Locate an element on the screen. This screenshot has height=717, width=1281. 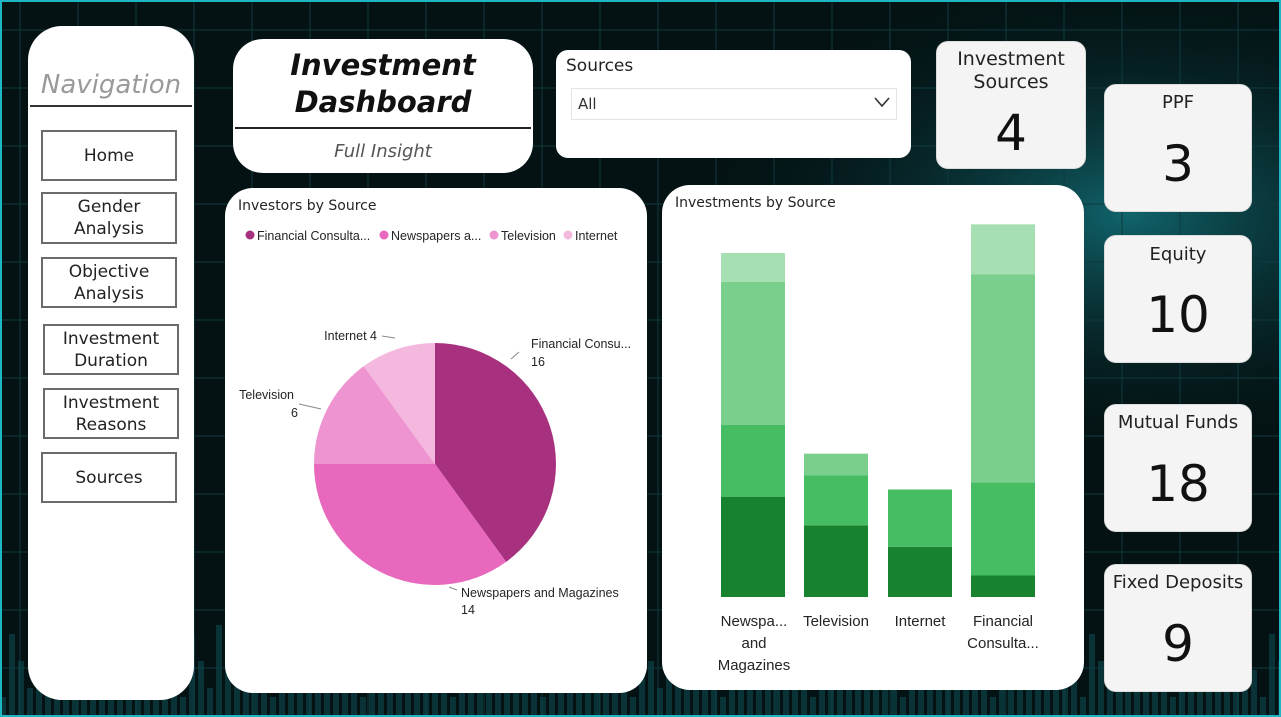
kpi-mutual-funds: Mutual Funds 18 is located at coordinates (1178, 468).